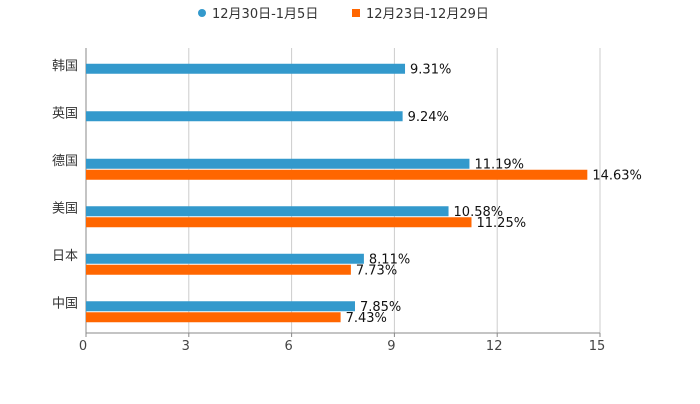 Image resolution: width=700 pixels, height=404 pixels. Describe the element at coordinates (65, 303) in the screenshot. I see `category-label: 中国` at that location.